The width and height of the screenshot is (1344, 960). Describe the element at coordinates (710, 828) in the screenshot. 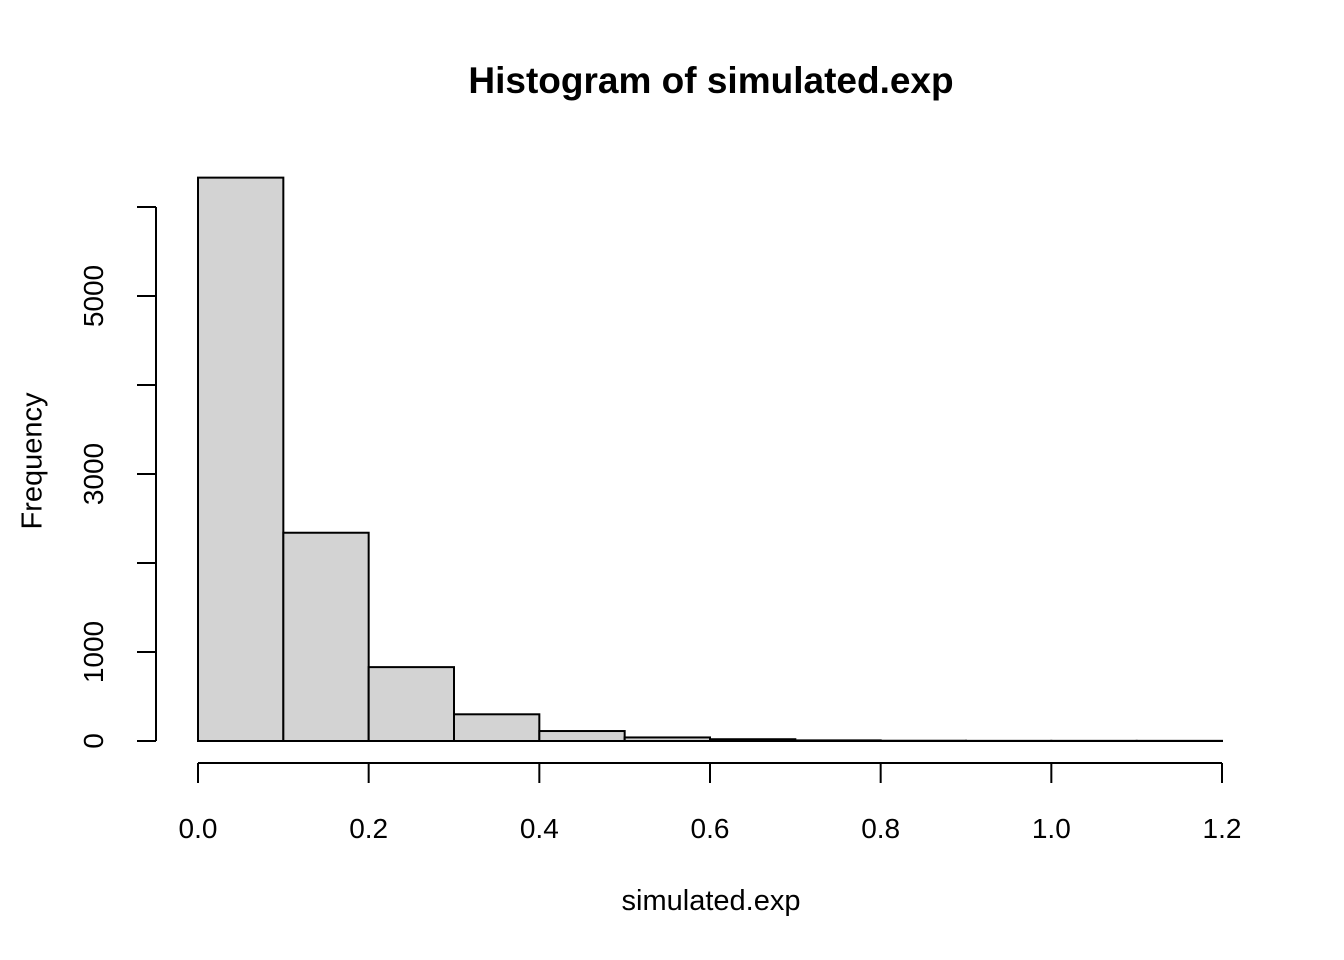

I see `x-tick-label: 0.6` at that location.